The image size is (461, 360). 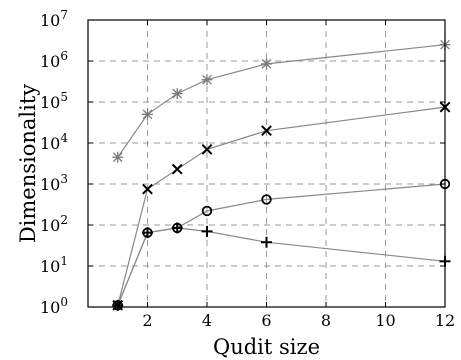 I want to click on x-tick-label: 12, so click(x=445, y=320).